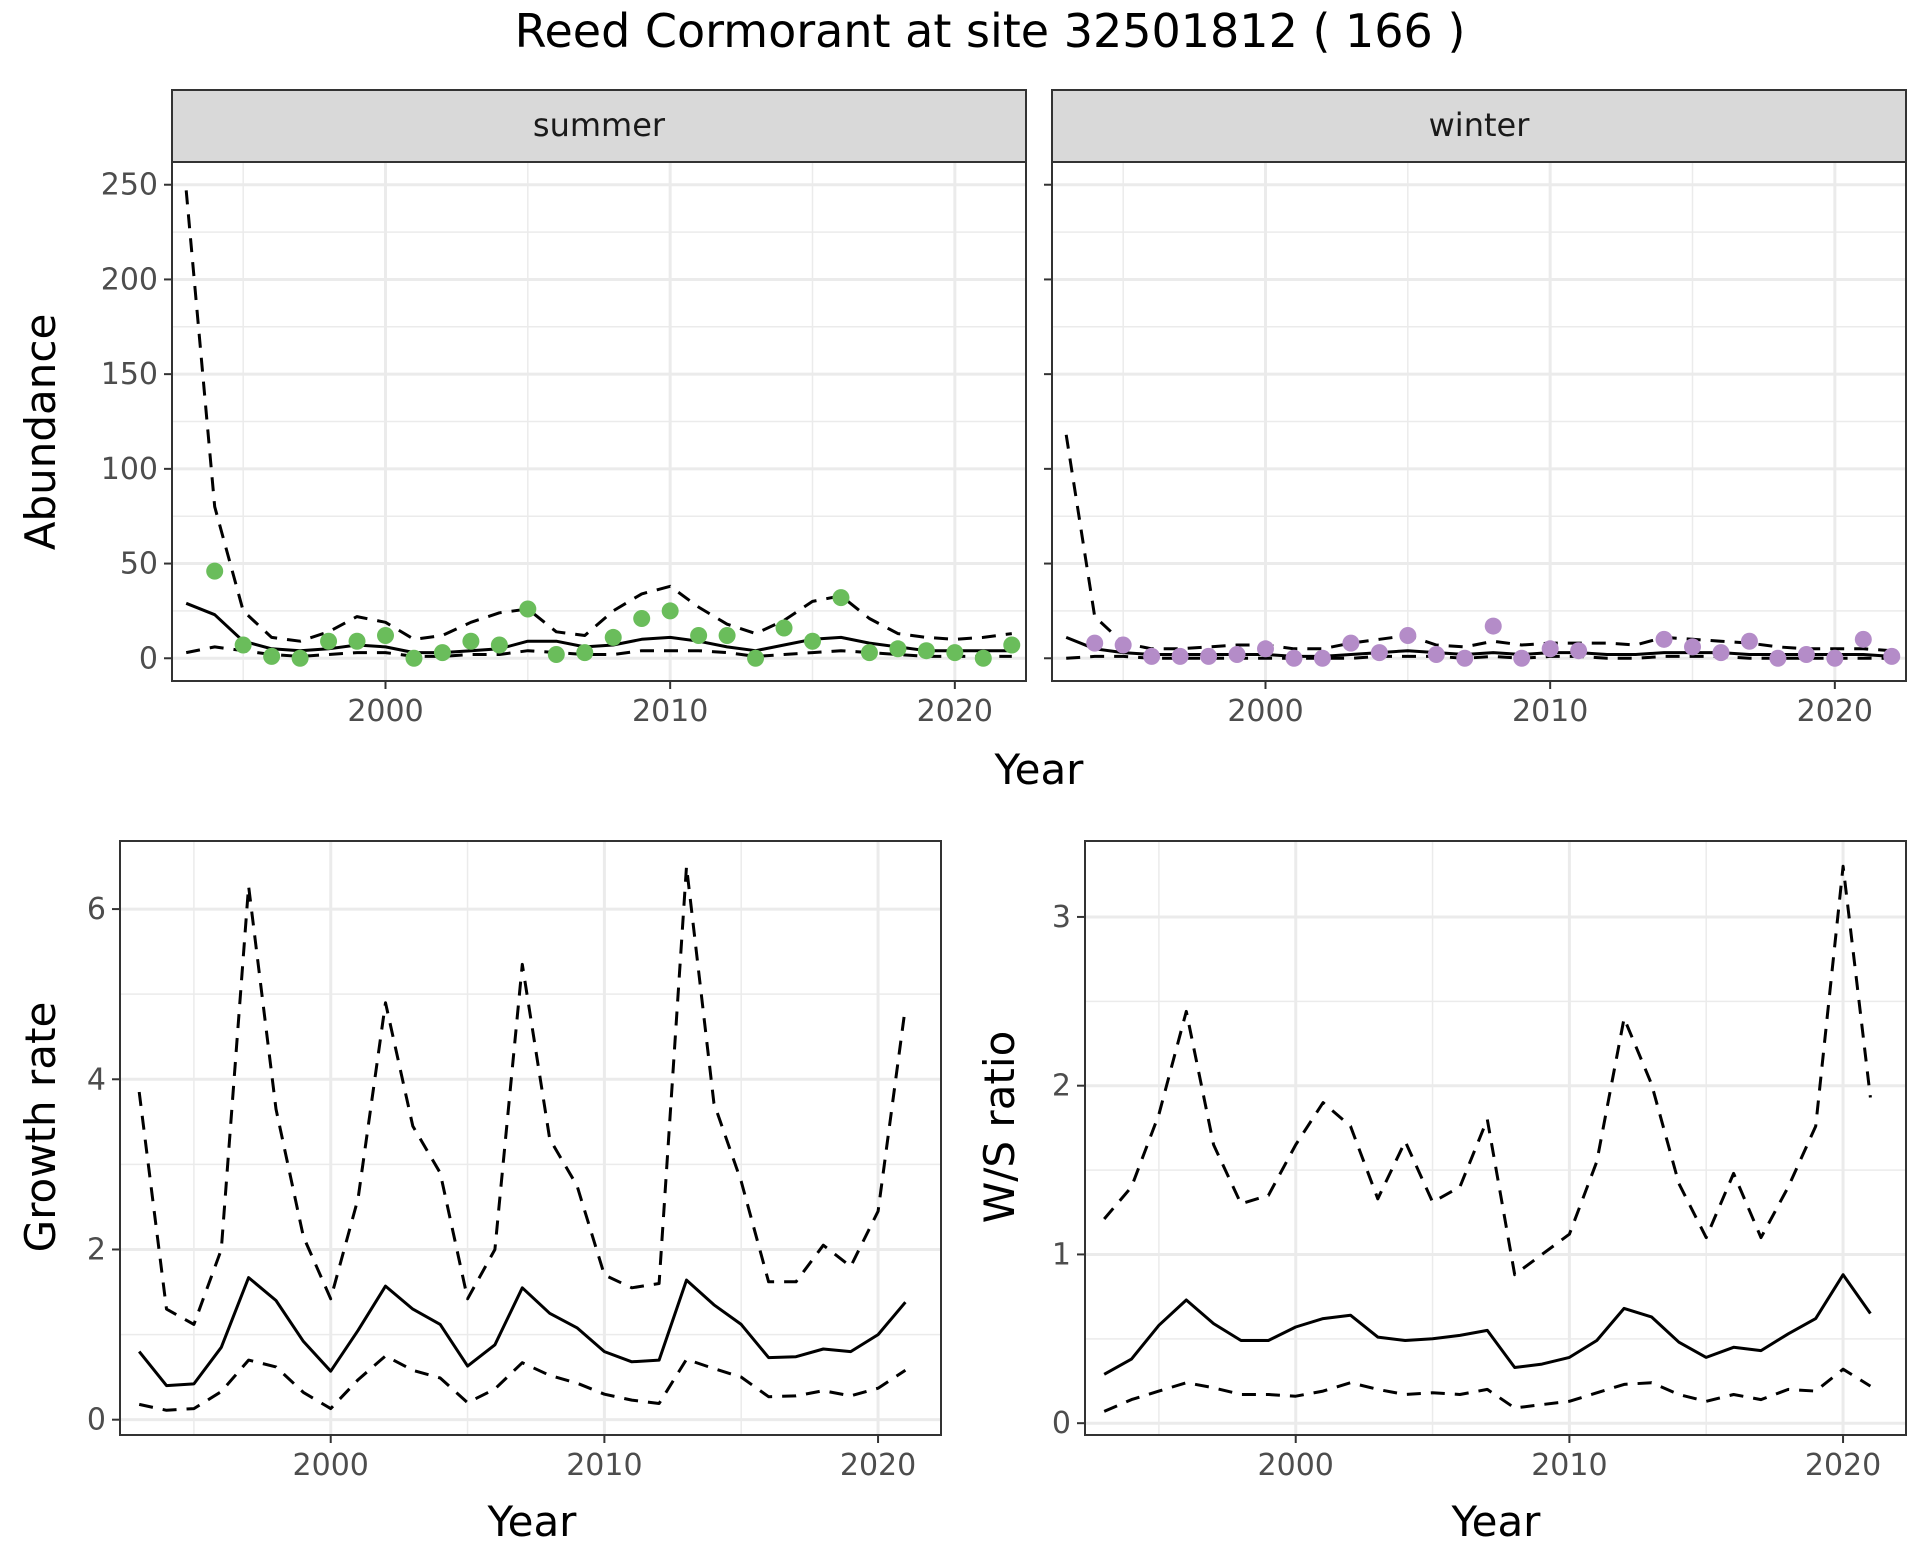  I want to click on ws-y-tick-label: 0, so click(1061, 1423).